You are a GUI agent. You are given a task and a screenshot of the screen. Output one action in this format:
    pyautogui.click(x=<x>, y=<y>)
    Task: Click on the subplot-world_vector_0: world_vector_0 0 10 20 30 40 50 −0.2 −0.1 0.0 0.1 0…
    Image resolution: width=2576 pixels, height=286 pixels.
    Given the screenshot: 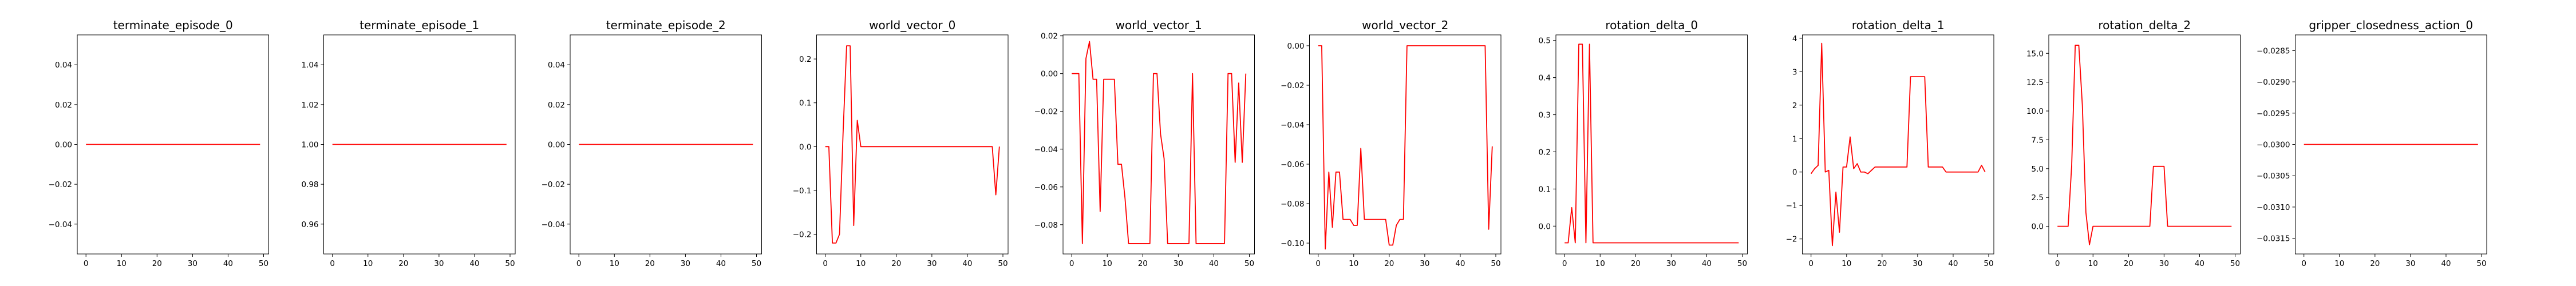 What is the action you would take?
    pyautogui.click(x=901, y=143)
    